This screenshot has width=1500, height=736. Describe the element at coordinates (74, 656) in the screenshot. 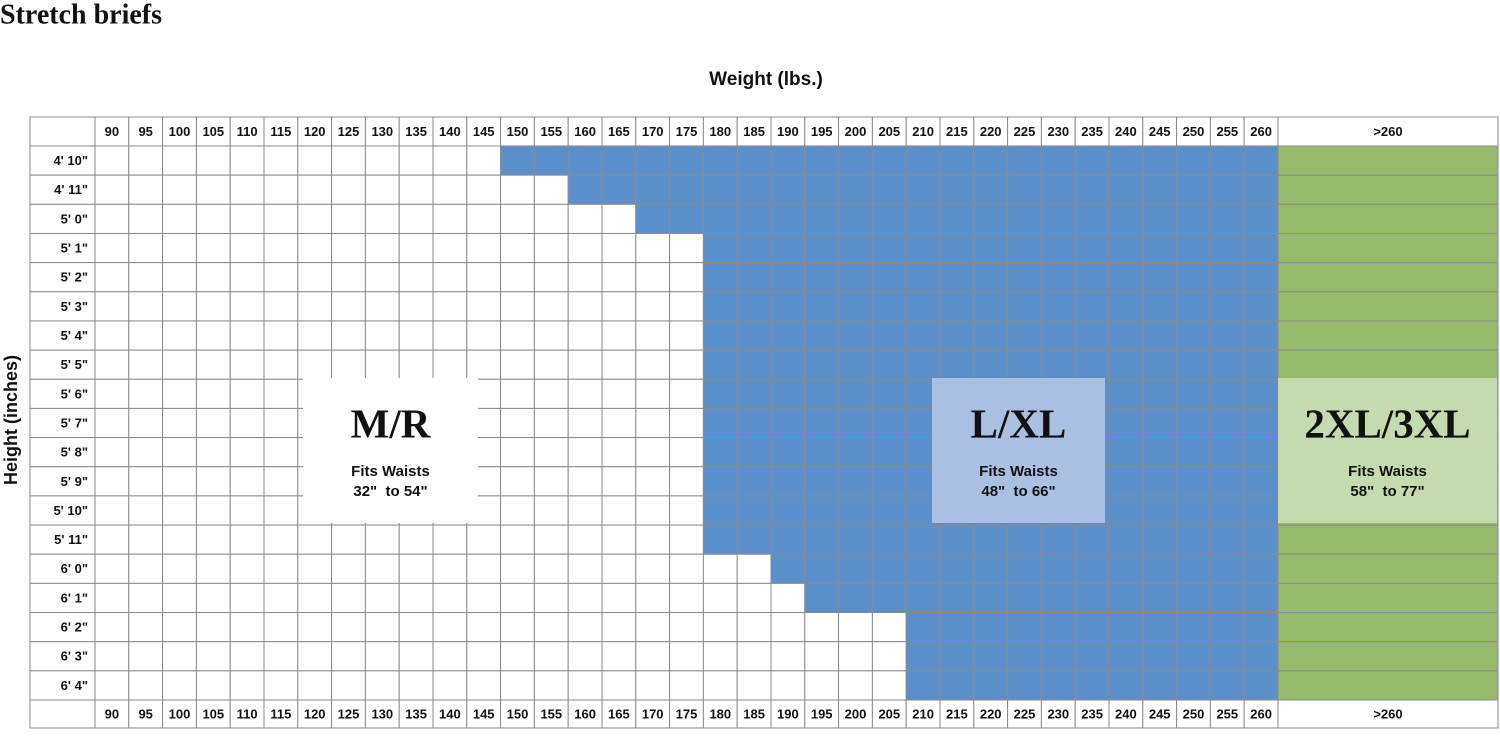

I see `height-label: 6' 3"` at that location.